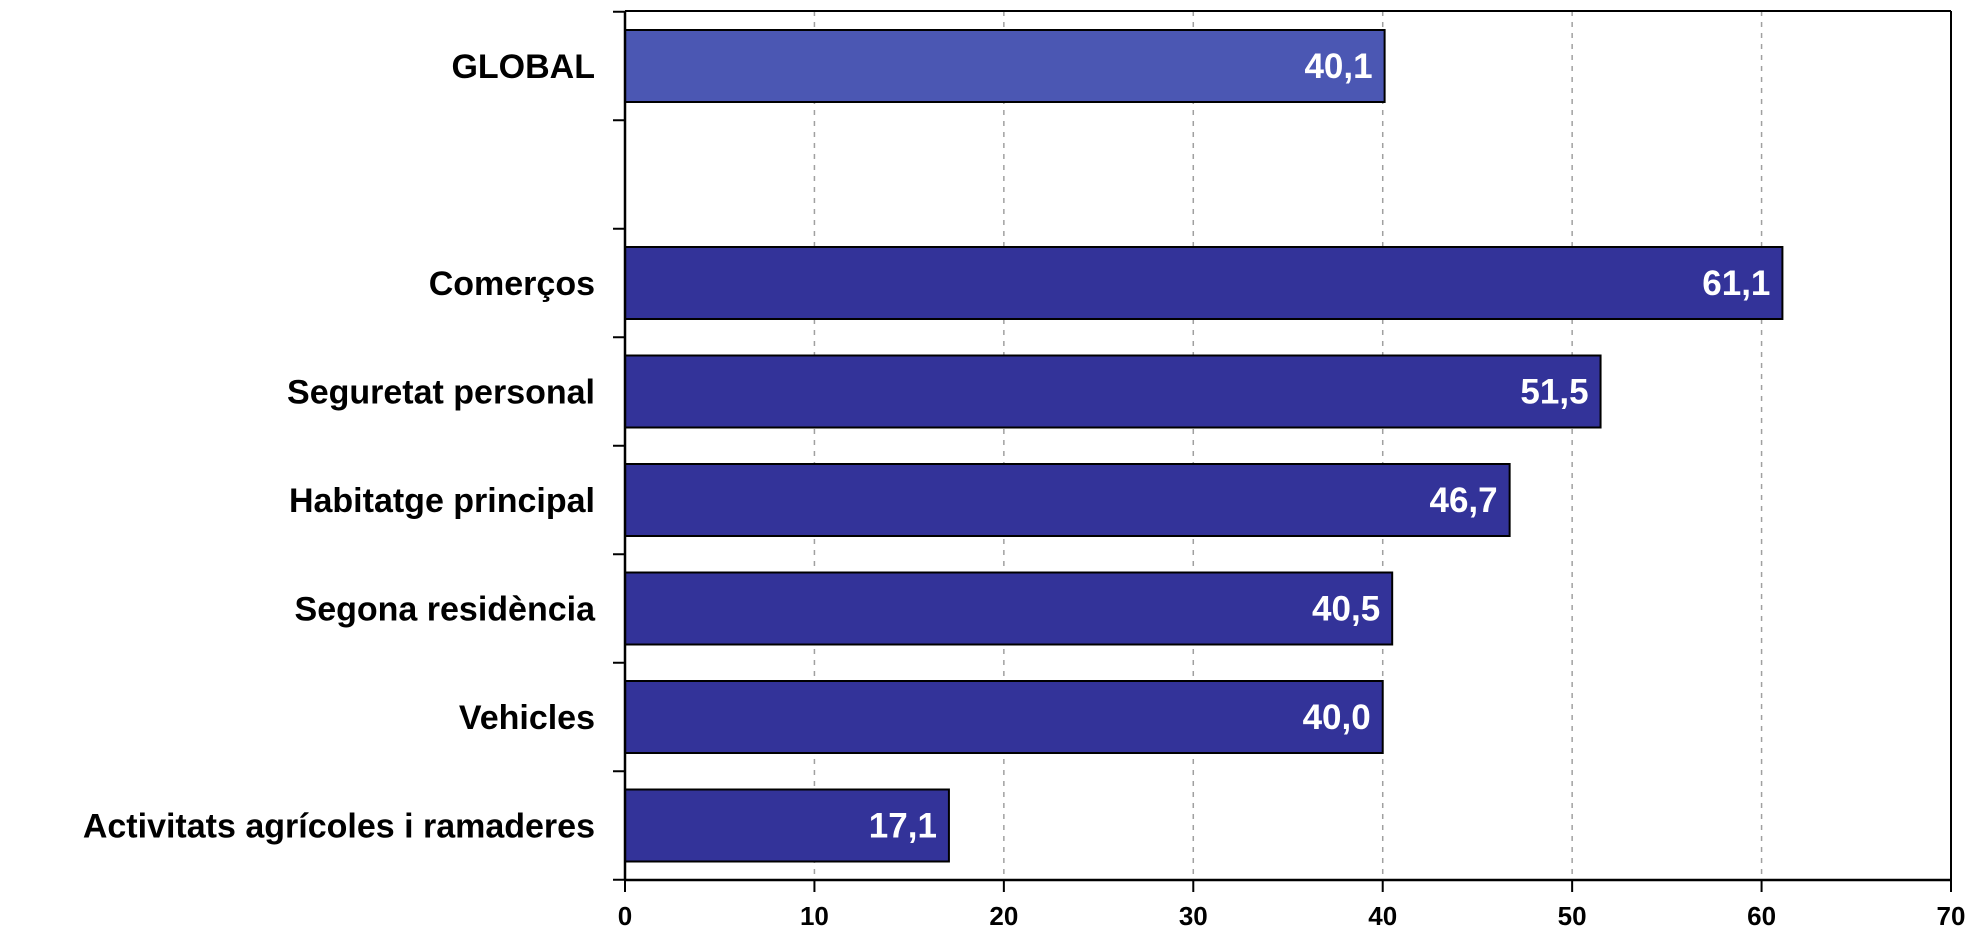  Describe the element at coordinates (1464, 500) in the screenshot. I see `data-label: 46,7` at that location.